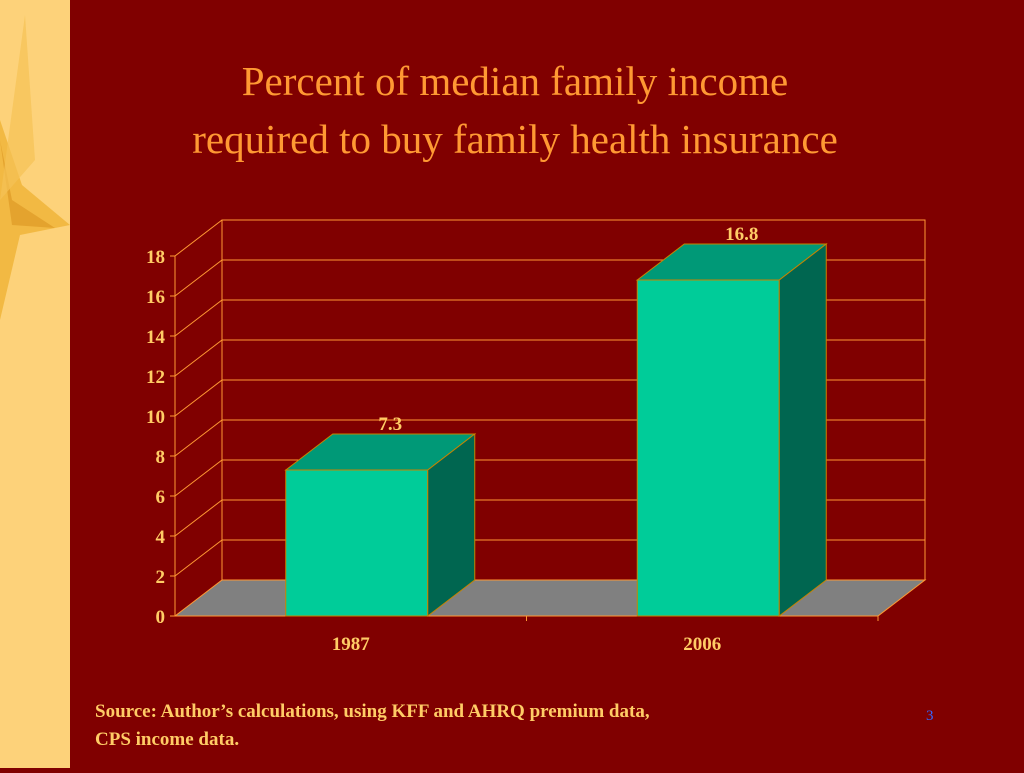  Describe the element at coordinates (390, 424) in the screenshot. I see `data-label: 7.3` at that location.